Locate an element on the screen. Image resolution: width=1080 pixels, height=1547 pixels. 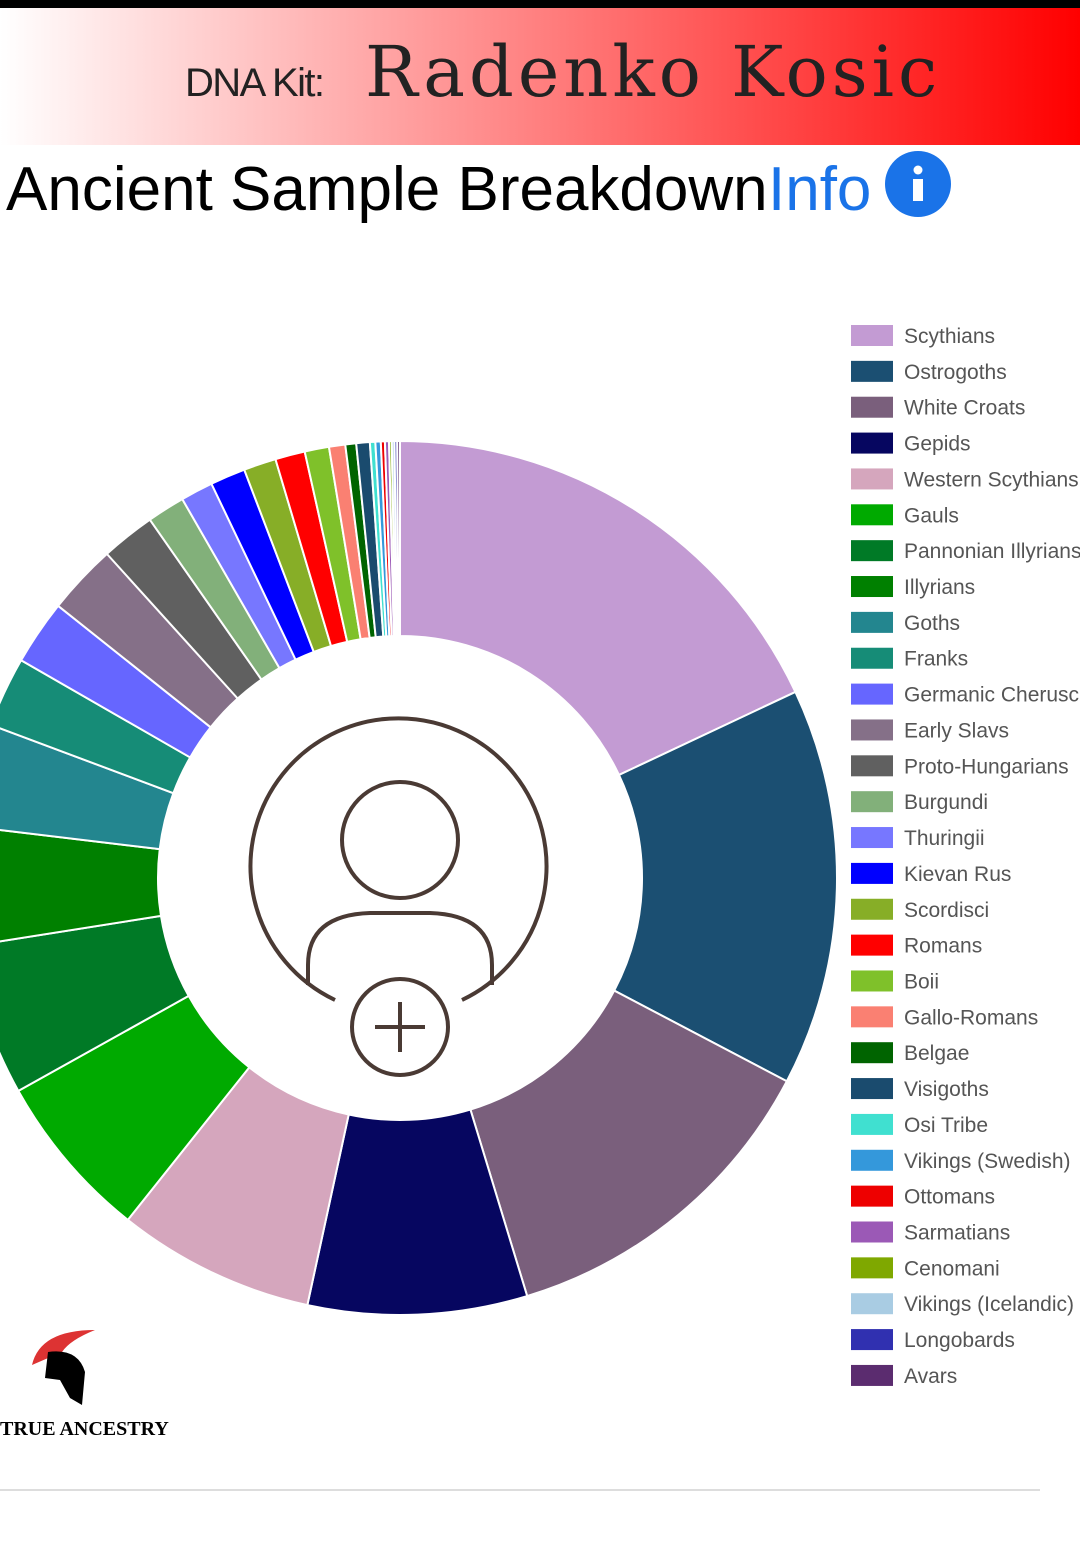
legend-label: Kievan Rus is located at coordinates (957, 874).